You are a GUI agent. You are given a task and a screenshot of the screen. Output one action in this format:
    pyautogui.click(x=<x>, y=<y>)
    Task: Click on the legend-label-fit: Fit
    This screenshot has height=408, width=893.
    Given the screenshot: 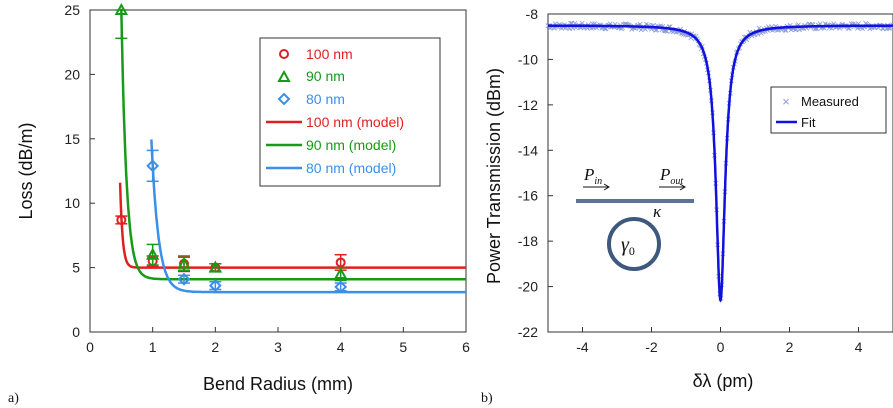 What is the action you would take?
    pyautogui.click(x=808, y=122)
    